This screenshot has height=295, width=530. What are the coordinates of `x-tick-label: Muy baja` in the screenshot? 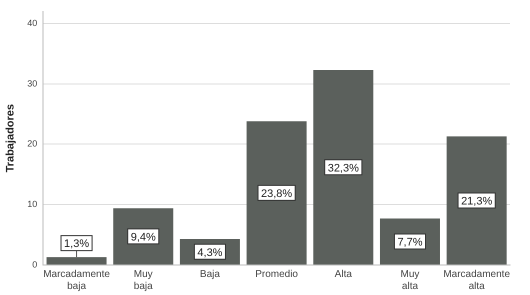 It's located at (144, 280).